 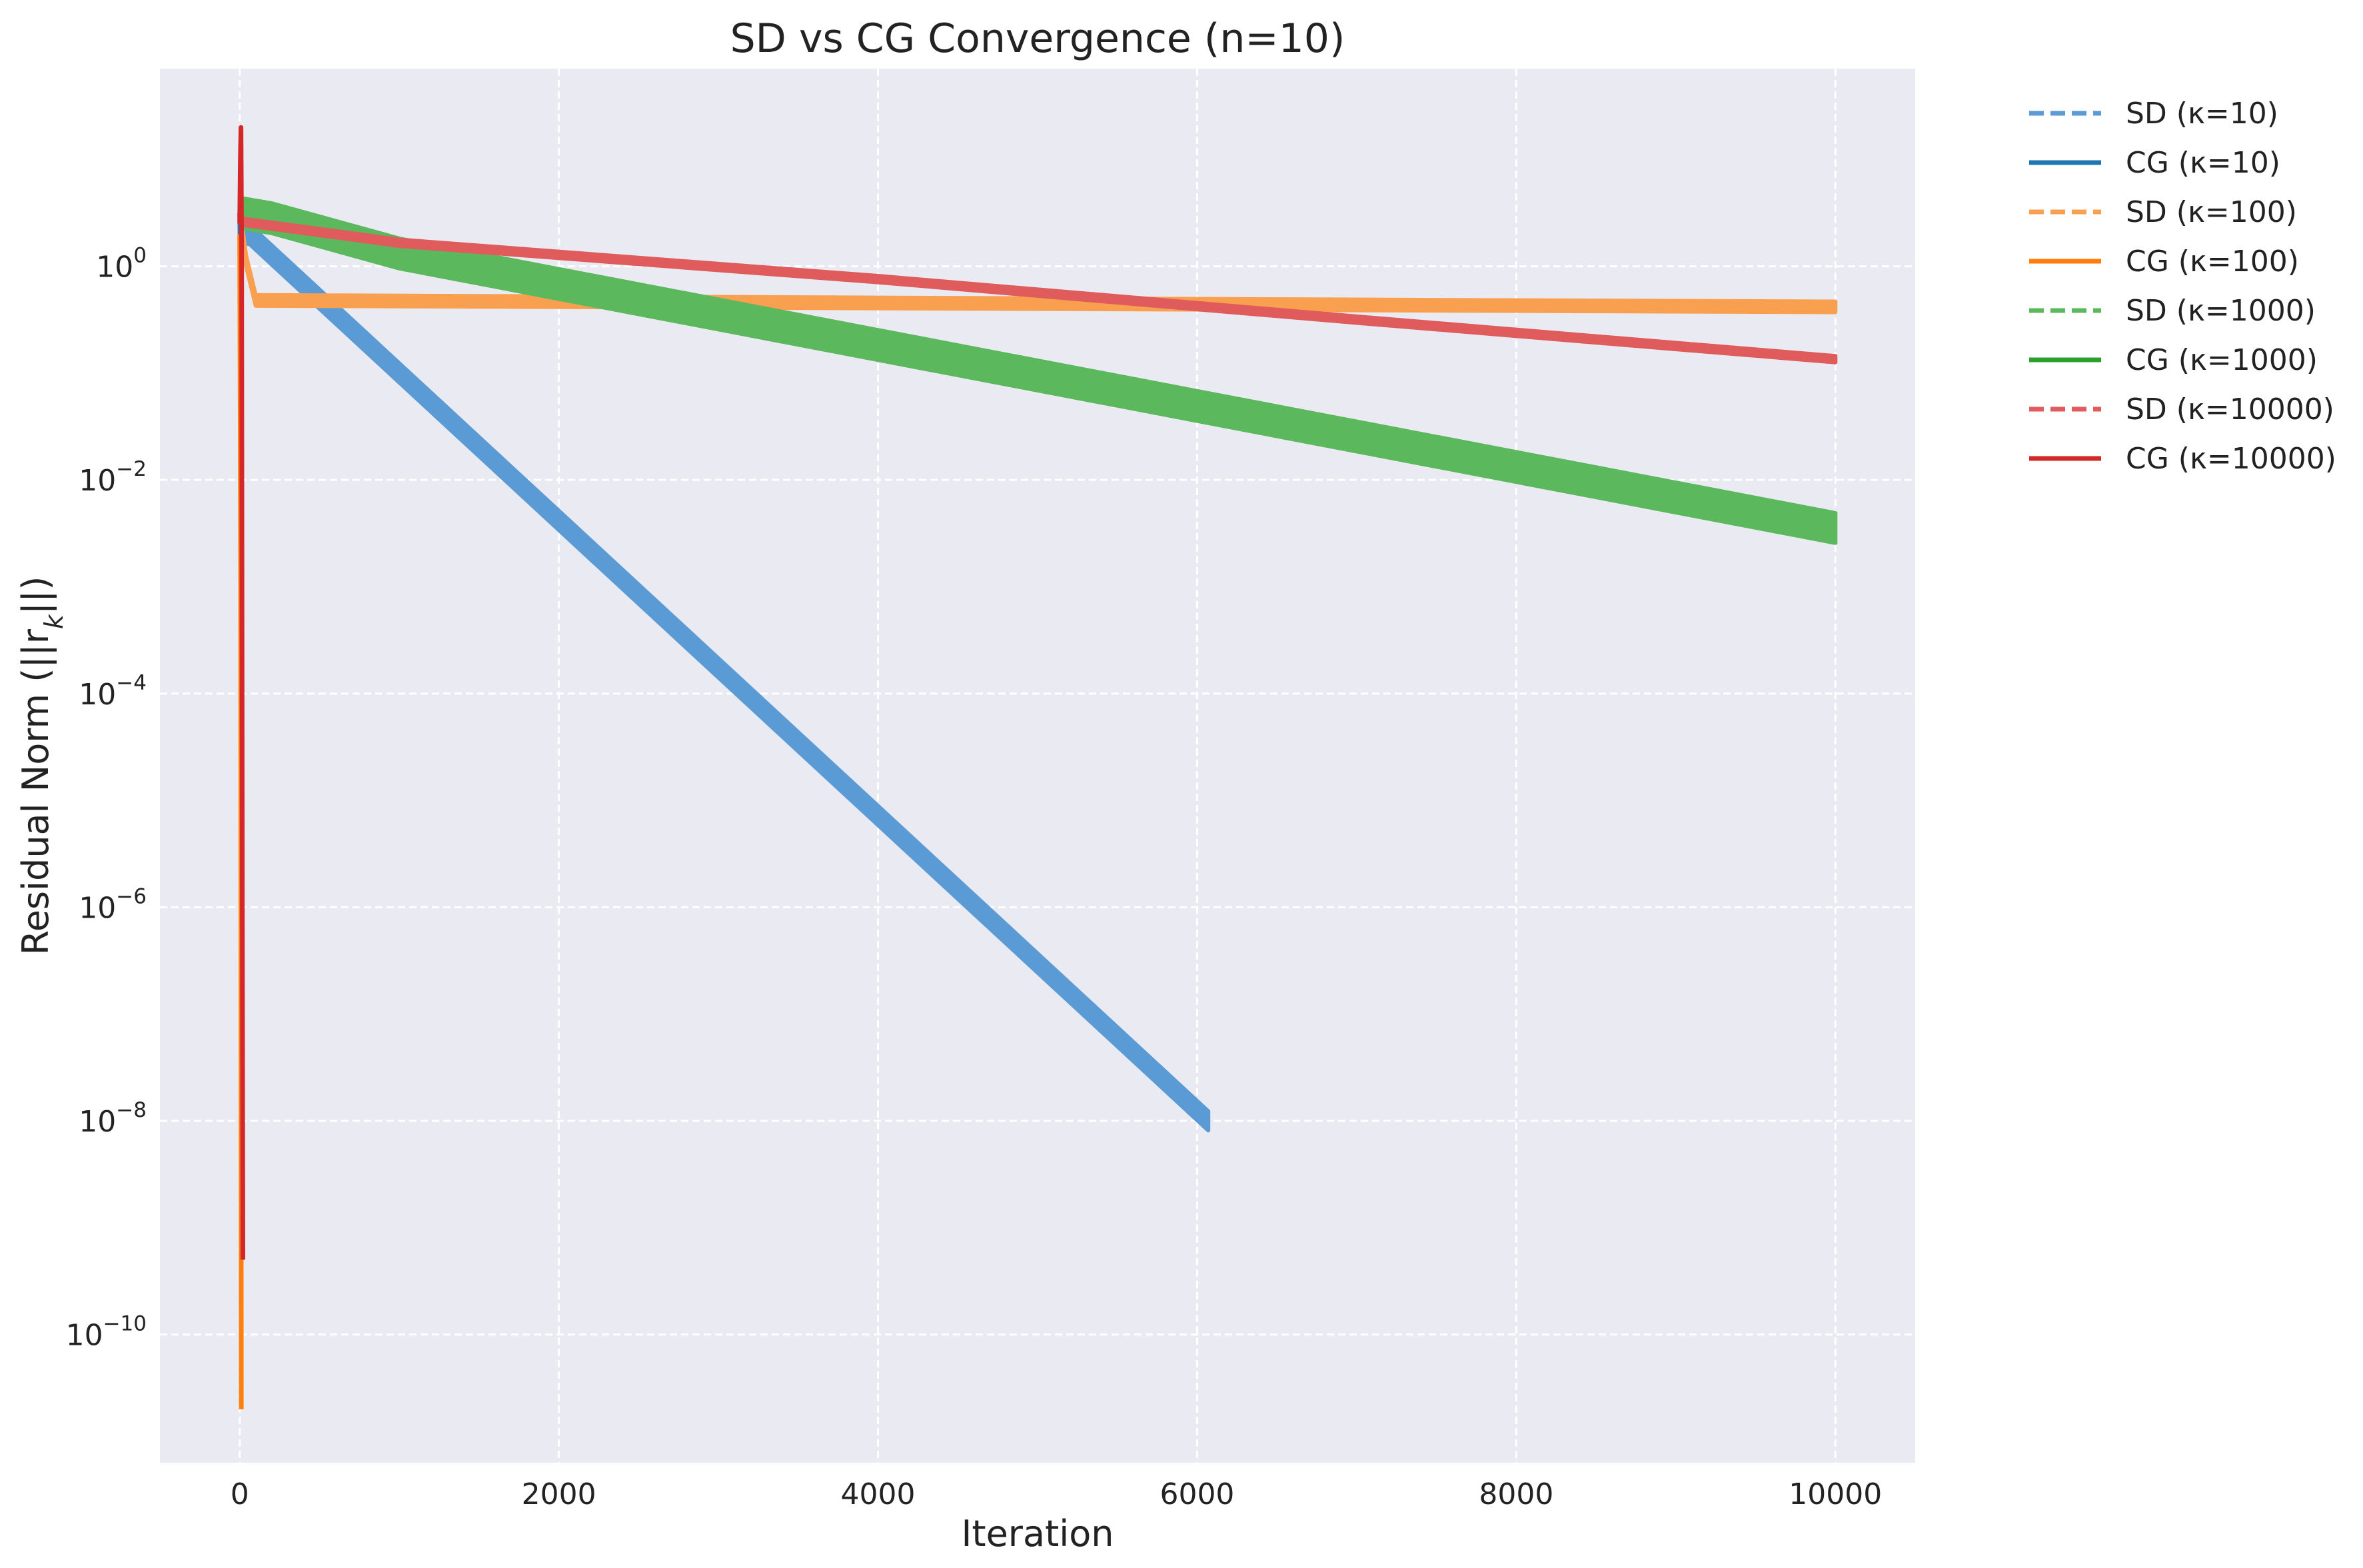 What do you see at coordinates (2222, 360) in the screenshot?
I see `legend-label: CG (κ=1000)` at bounding box center [2222, 360].